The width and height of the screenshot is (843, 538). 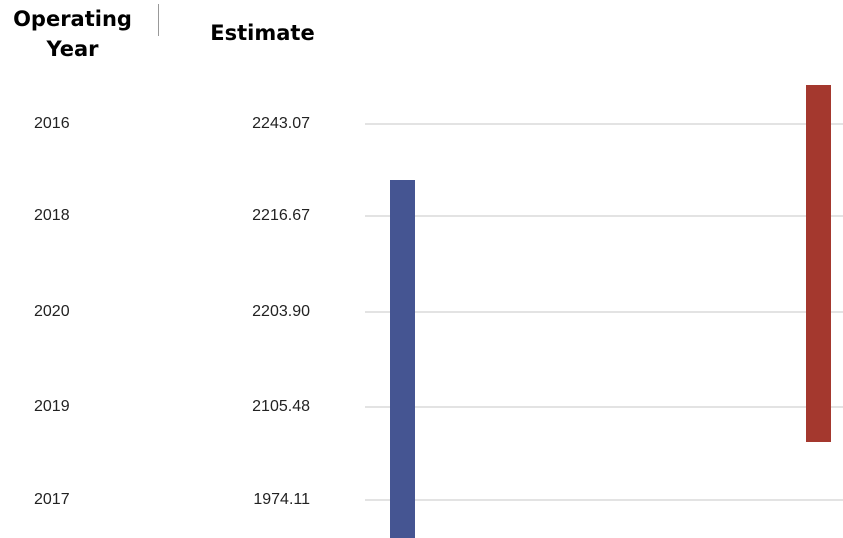 I want to click on column-divider, so click(x=158, y=20).